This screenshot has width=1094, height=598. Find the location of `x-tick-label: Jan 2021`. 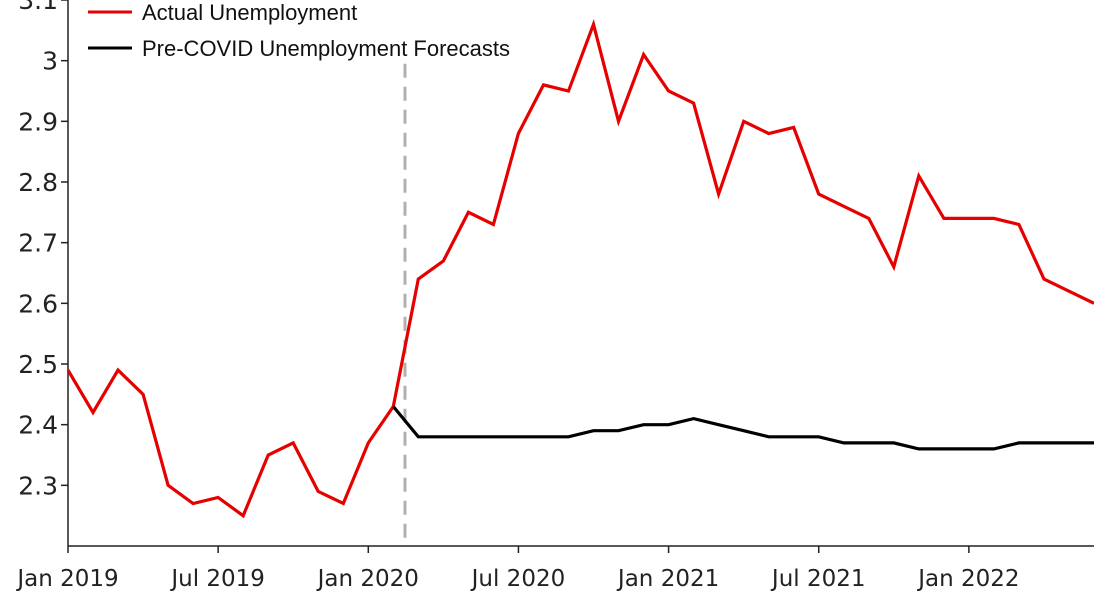

x-tick-label: Jan 2021 is located at coordinates (667, 579).